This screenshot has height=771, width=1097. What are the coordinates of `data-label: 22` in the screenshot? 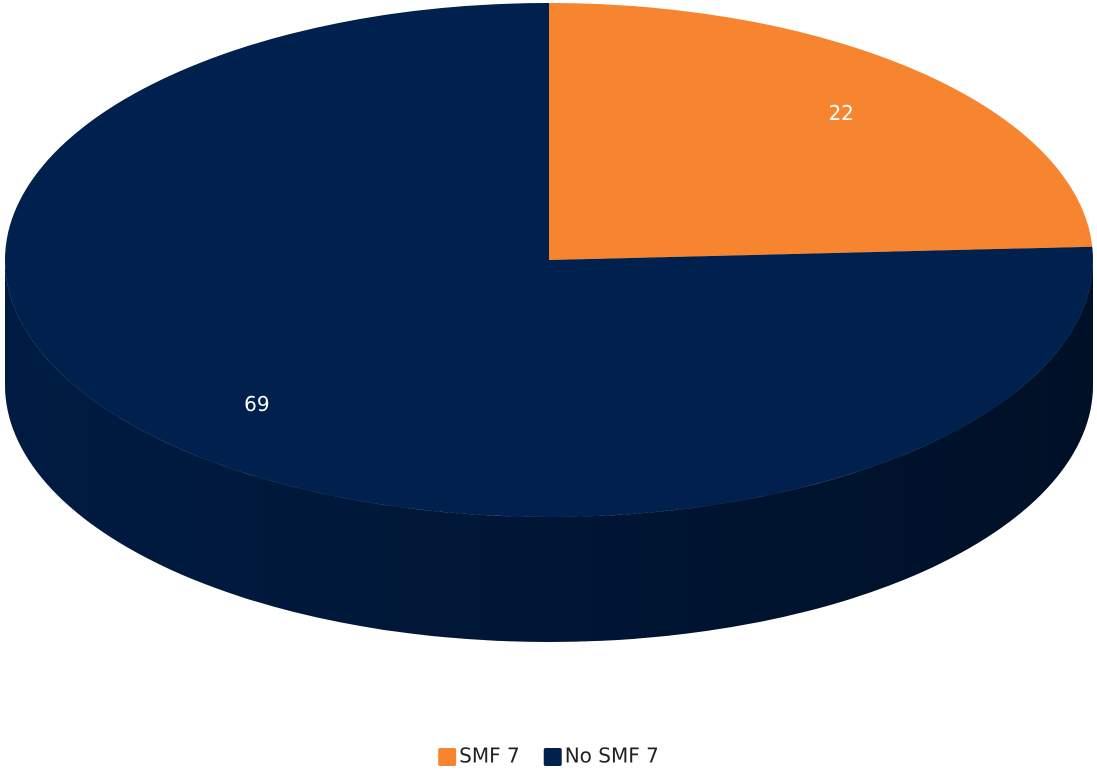 It's located at (840, 113).